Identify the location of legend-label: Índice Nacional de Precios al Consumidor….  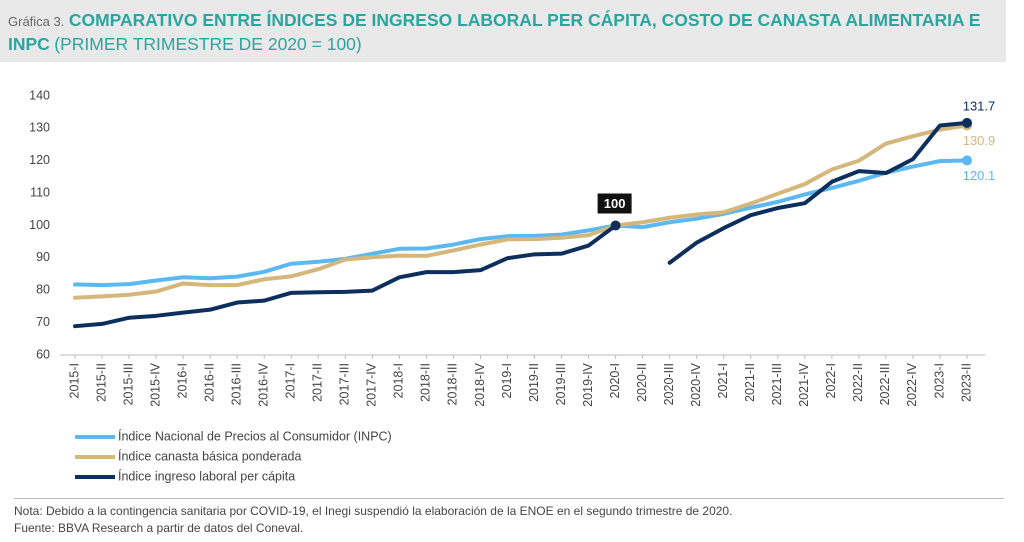
(255, 435).